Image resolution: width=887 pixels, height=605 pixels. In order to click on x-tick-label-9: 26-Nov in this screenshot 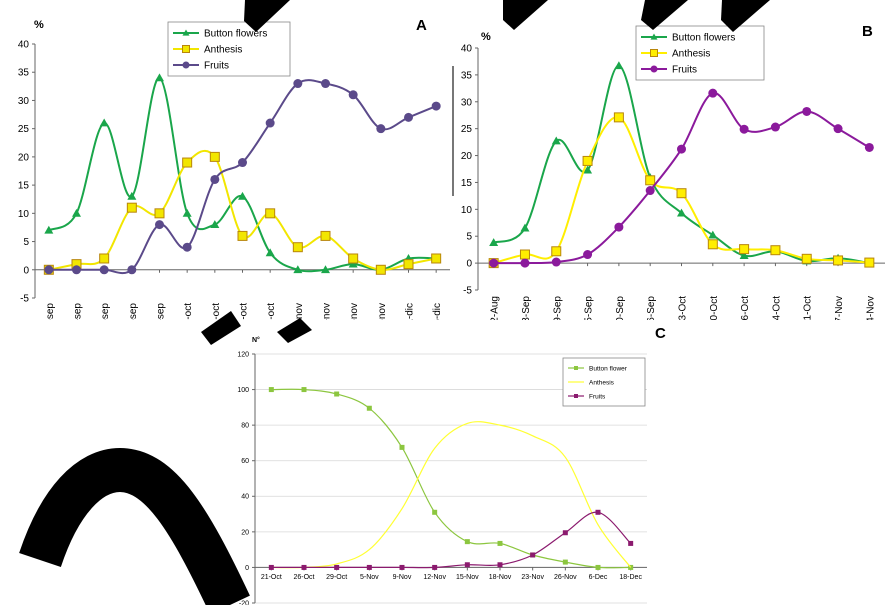, I will do `click(565, 577)`.